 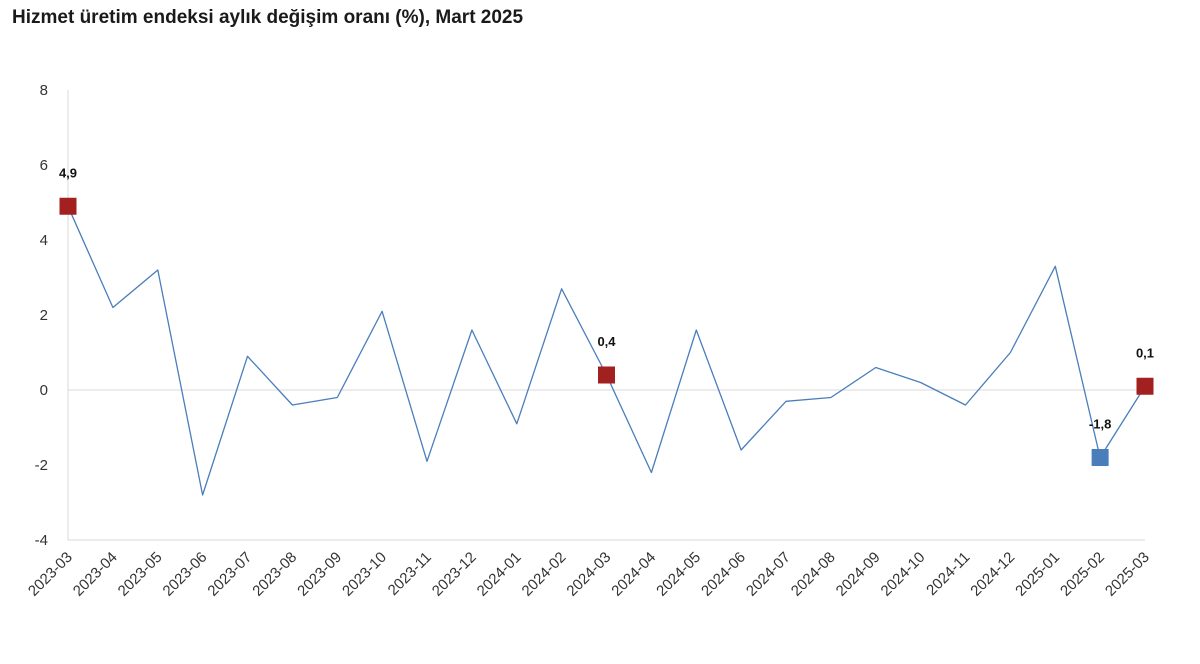 I want to click on data-label: 0,4, so click(x=606, y=341).